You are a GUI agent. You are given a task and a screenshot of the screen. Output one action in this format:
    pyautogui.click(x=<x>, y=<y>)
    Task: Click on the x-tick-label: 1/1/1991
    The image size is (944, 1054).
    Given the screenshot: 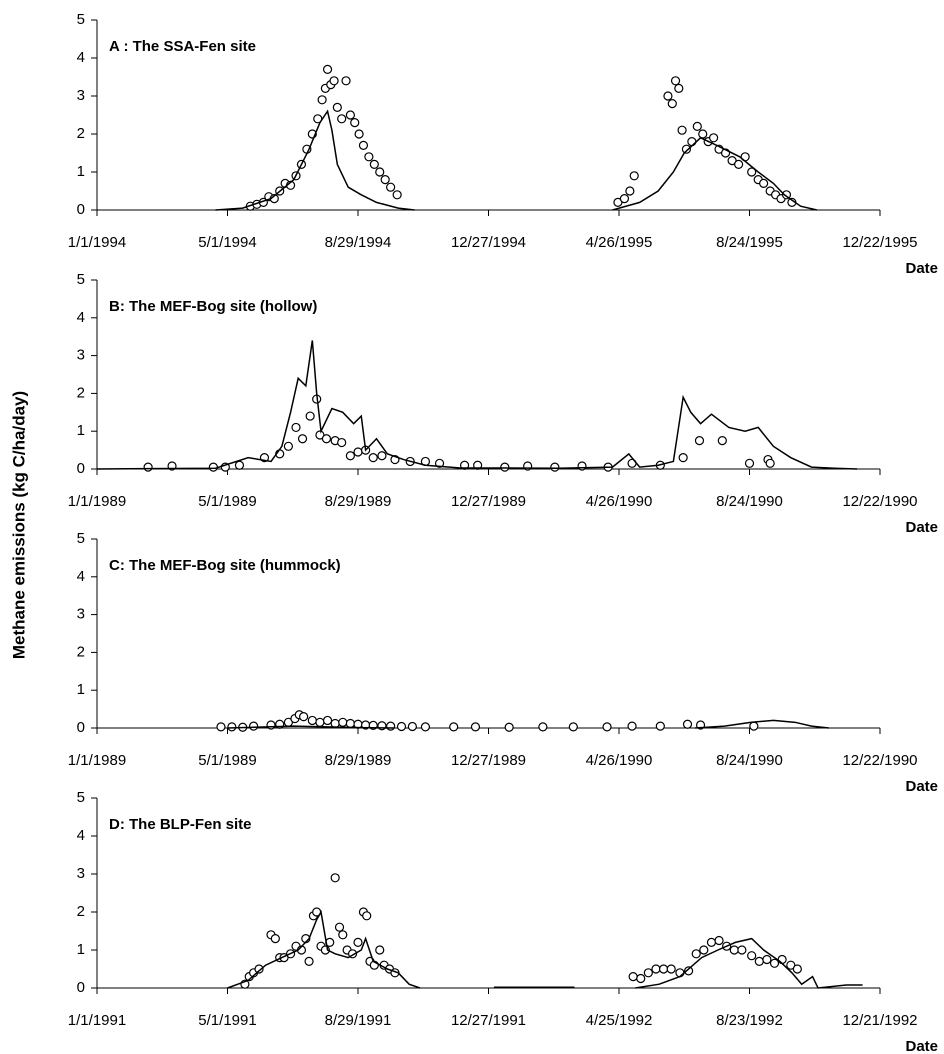 What is the action you would take?
    pyautogui.click(x=97, y=1020)
    